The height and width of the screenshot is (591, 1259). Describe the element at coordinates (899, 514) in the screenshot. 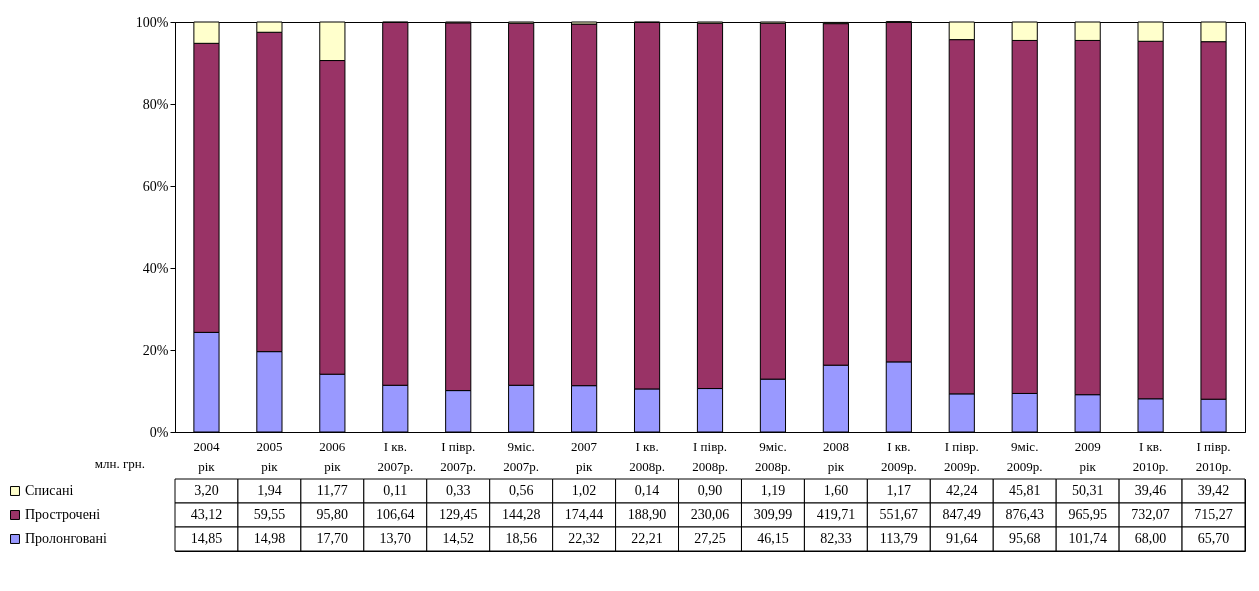

I see `text: 551,67` at that location.